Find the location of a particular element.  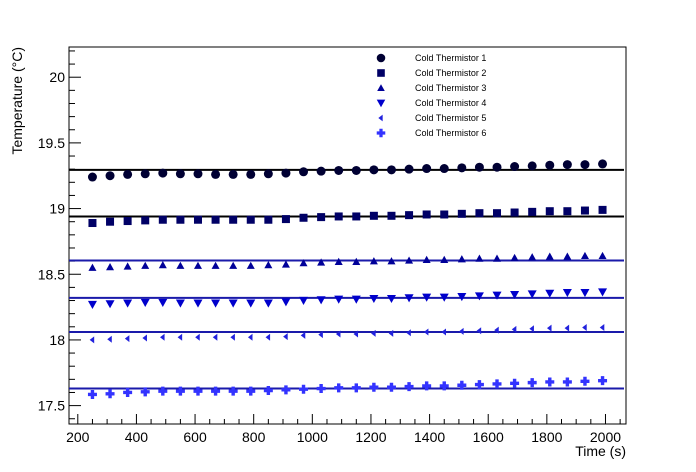

x-axis: 200 400 600 800 1000 1200 1400 1600 1800 2000 is located at coordinates (343, 429).